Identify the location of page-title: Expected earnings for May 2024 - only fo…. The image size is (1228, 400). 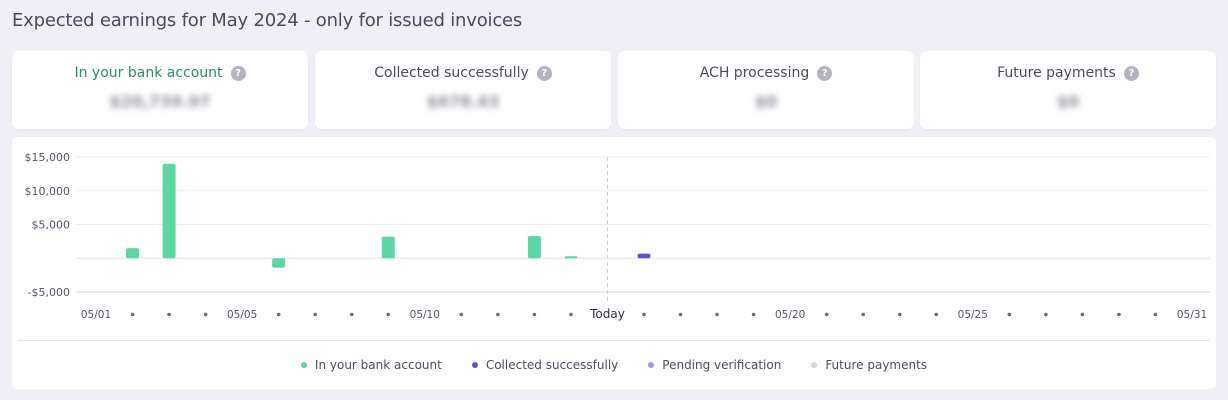
(267, 20).